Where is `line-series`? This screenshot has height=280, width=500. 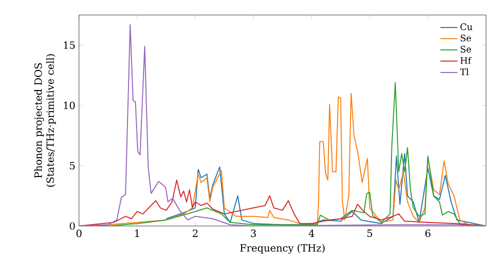 line-series is located at coordinates (282, 203).